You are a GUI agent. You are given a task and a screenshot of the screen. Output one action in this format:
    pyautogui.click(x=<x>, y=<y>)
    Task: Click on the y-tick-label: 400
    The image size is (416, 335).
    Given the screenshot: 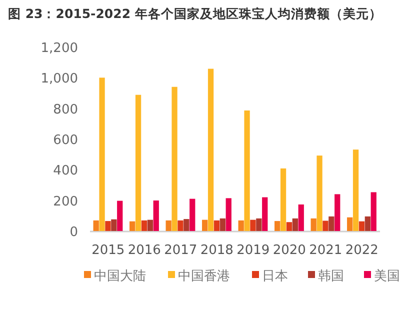 What is the action you would take?
    pyautogui.click(x=65, y=171)
    